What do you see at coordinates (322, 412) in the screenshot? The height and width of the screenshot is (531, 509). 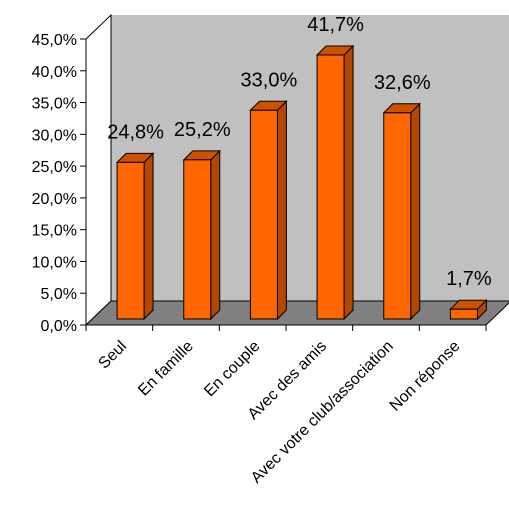 I see `category-label: Avec votre club/association` at bounding box center [322, 412].